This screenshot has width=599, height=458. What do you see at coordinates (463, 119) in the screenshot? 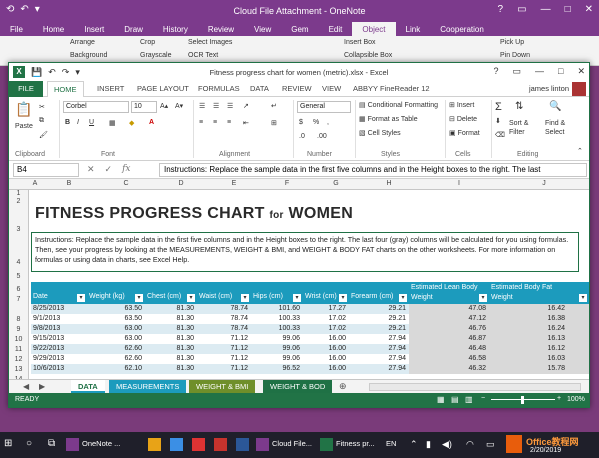
I see `delete-cells-button: ⊟ Delete` at bounding box center [463, 119].